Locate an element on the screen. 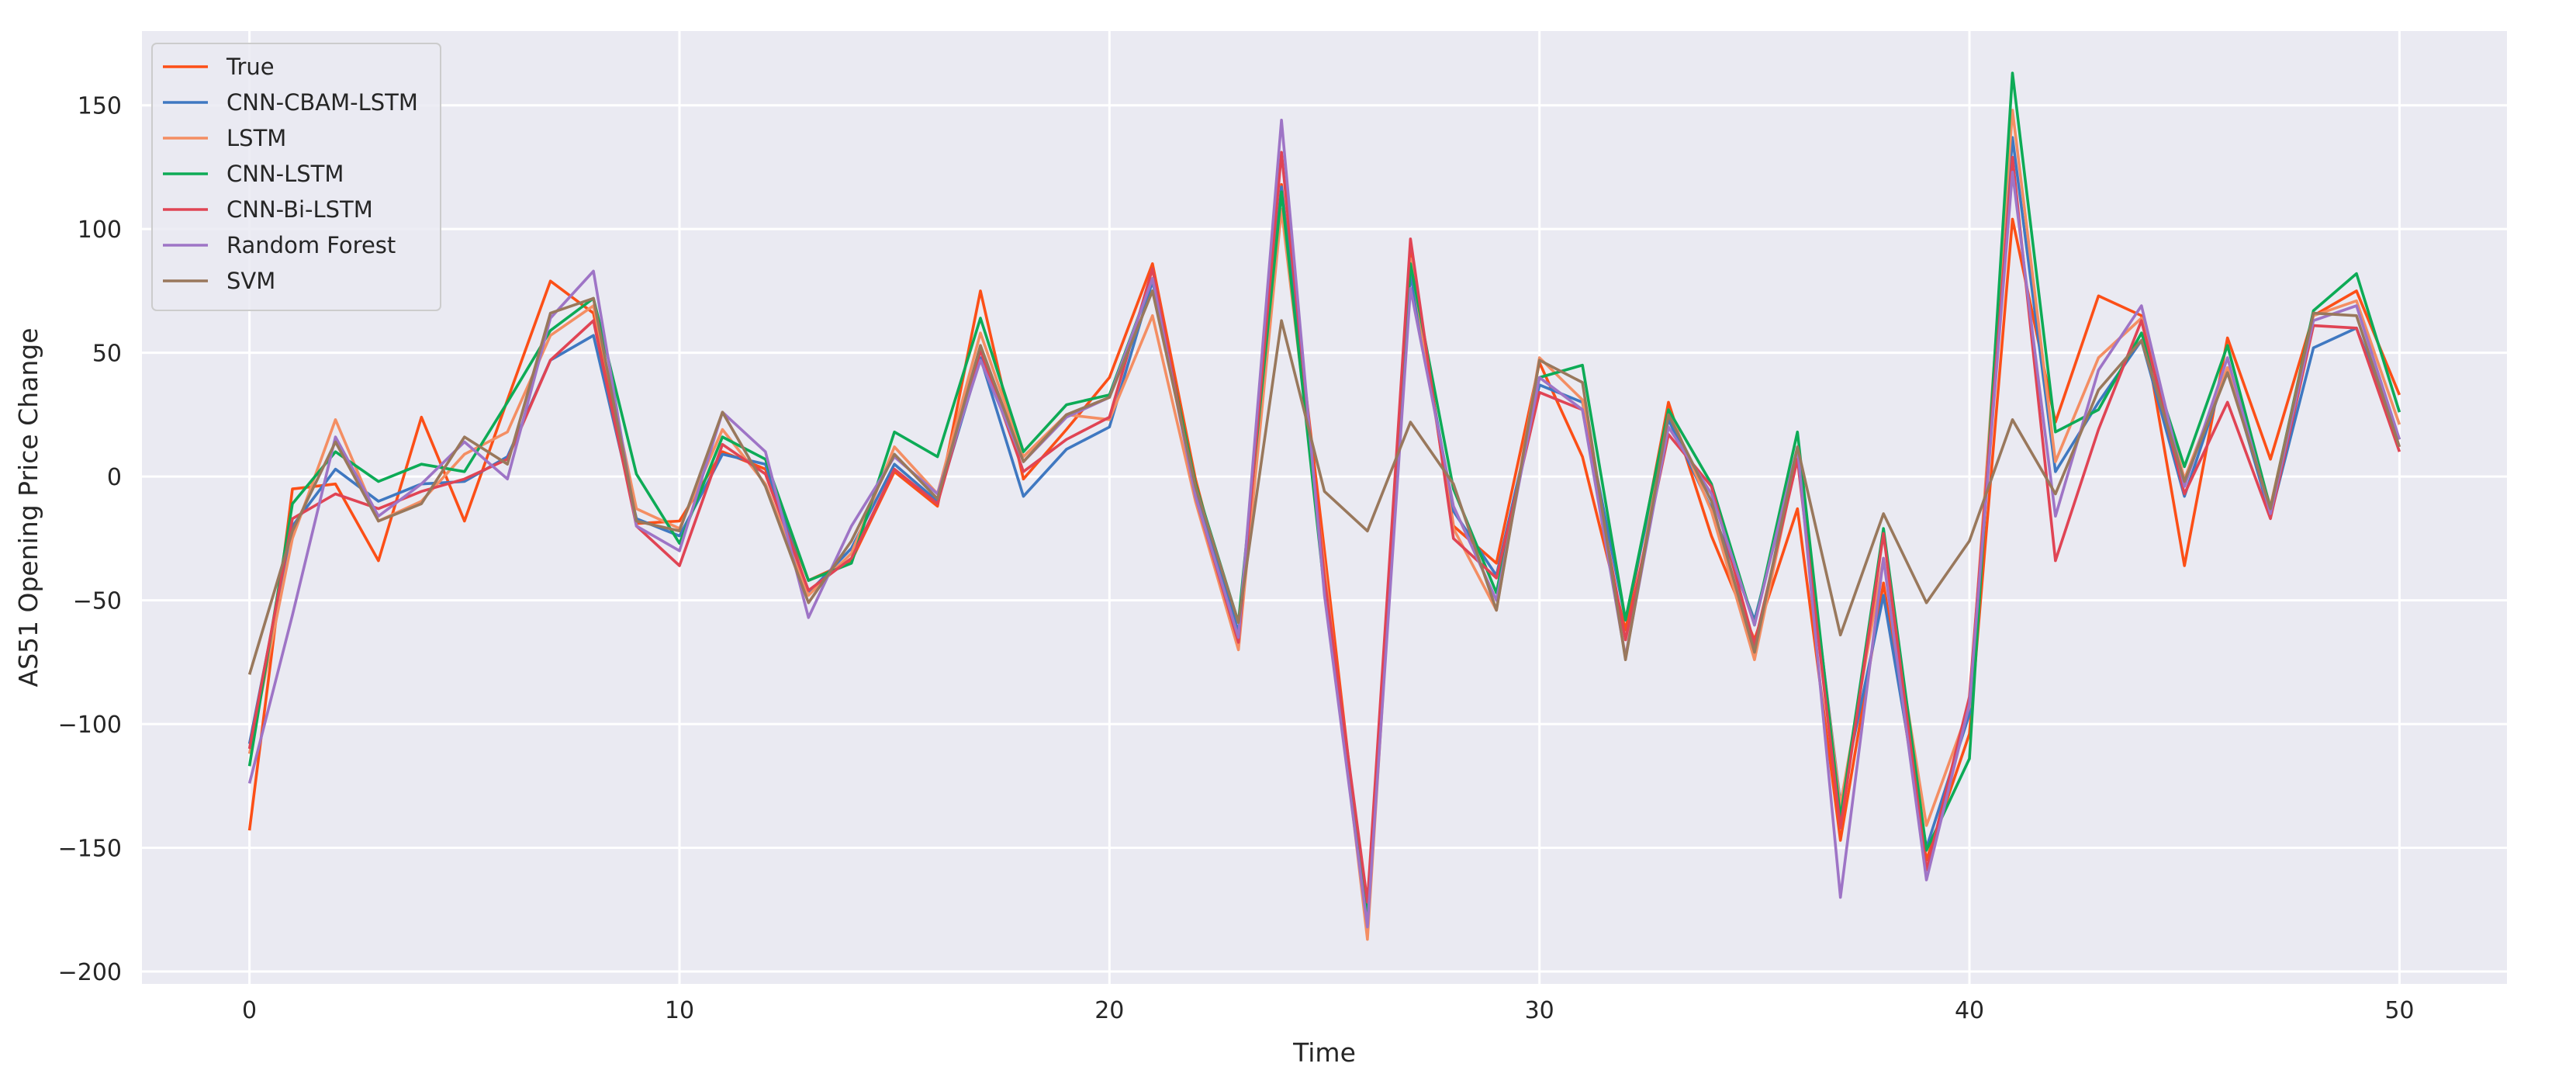  x-tick-label: 30 is located at coordinates (1539, 1010).